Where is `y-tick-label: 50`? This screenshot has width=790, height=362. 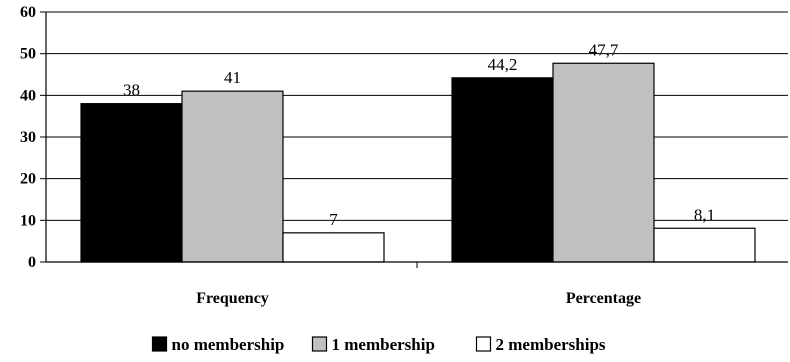
y-tick-label: 50 is located at coordinates (28, 54).